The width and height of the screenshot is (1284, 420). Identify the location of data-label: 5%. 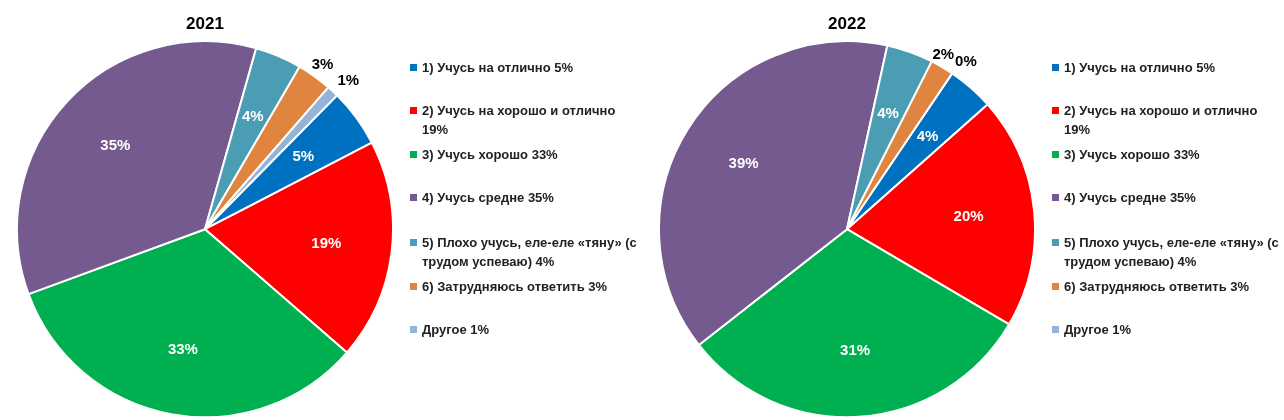
(303, 155).